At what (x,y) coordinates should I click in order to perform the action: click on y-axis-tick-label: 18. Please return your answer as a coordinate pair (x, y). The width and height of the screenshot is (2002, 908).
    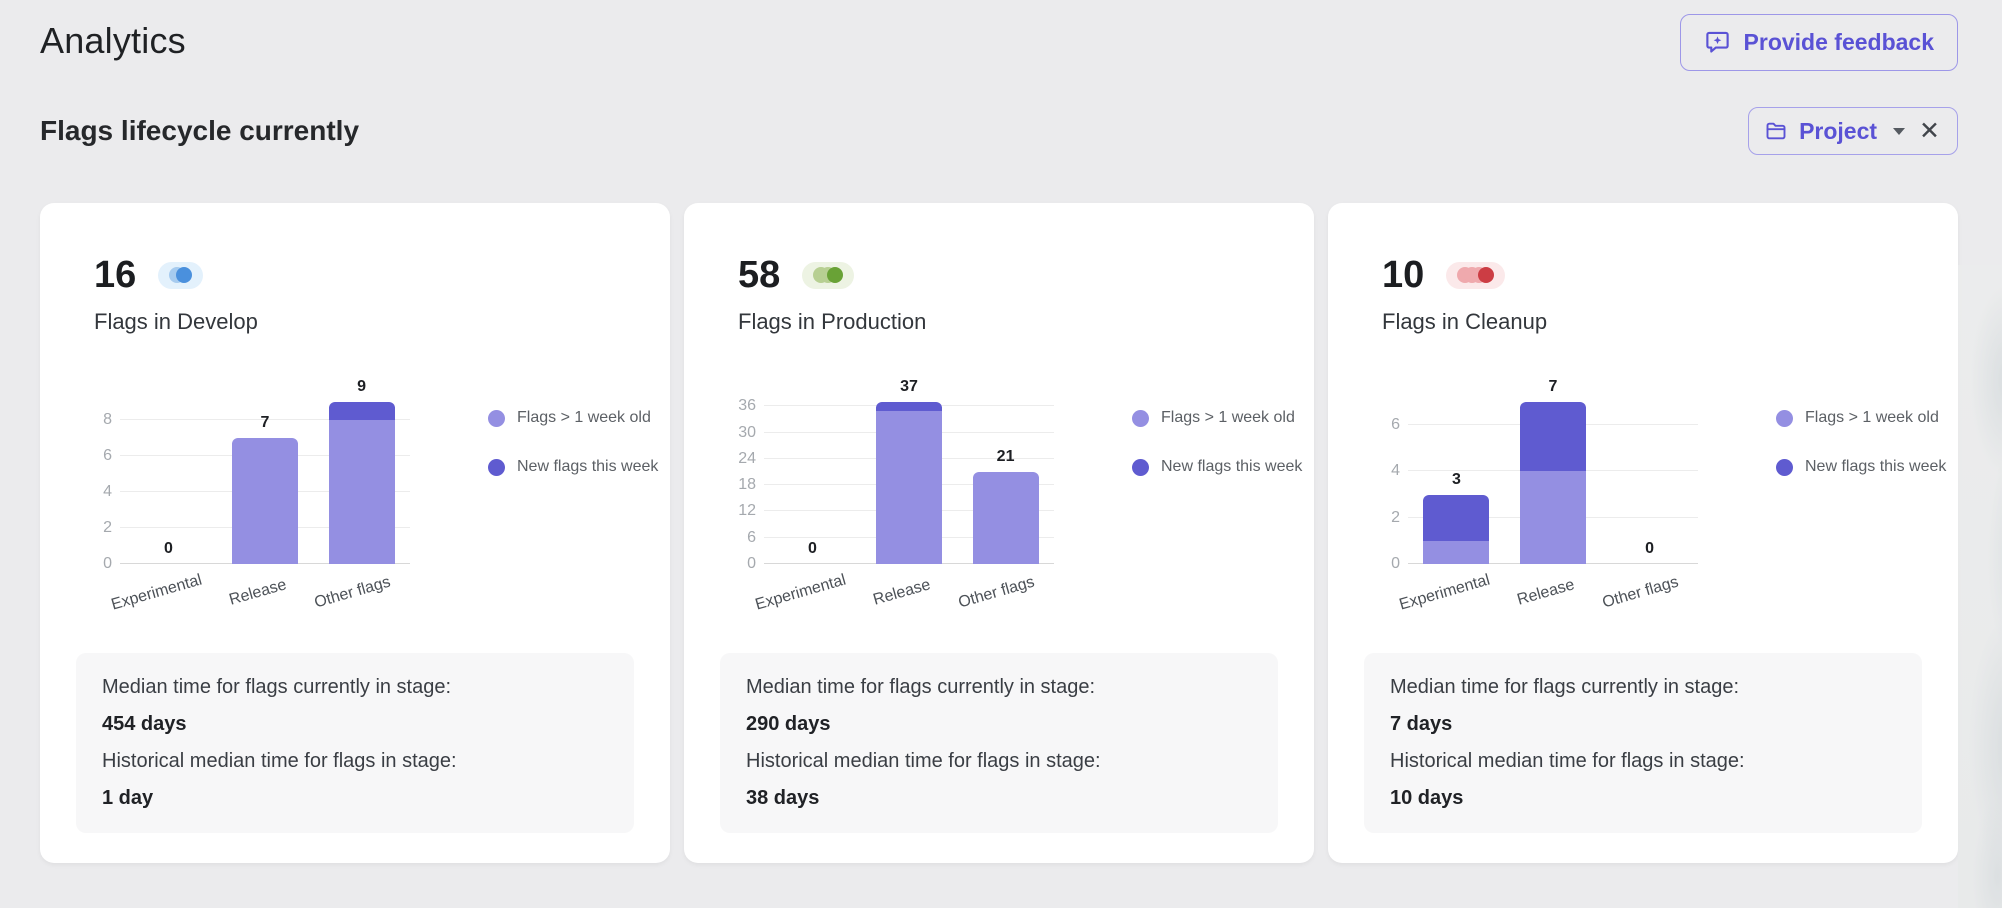
    Looking at the image, I should click on (747, 485).